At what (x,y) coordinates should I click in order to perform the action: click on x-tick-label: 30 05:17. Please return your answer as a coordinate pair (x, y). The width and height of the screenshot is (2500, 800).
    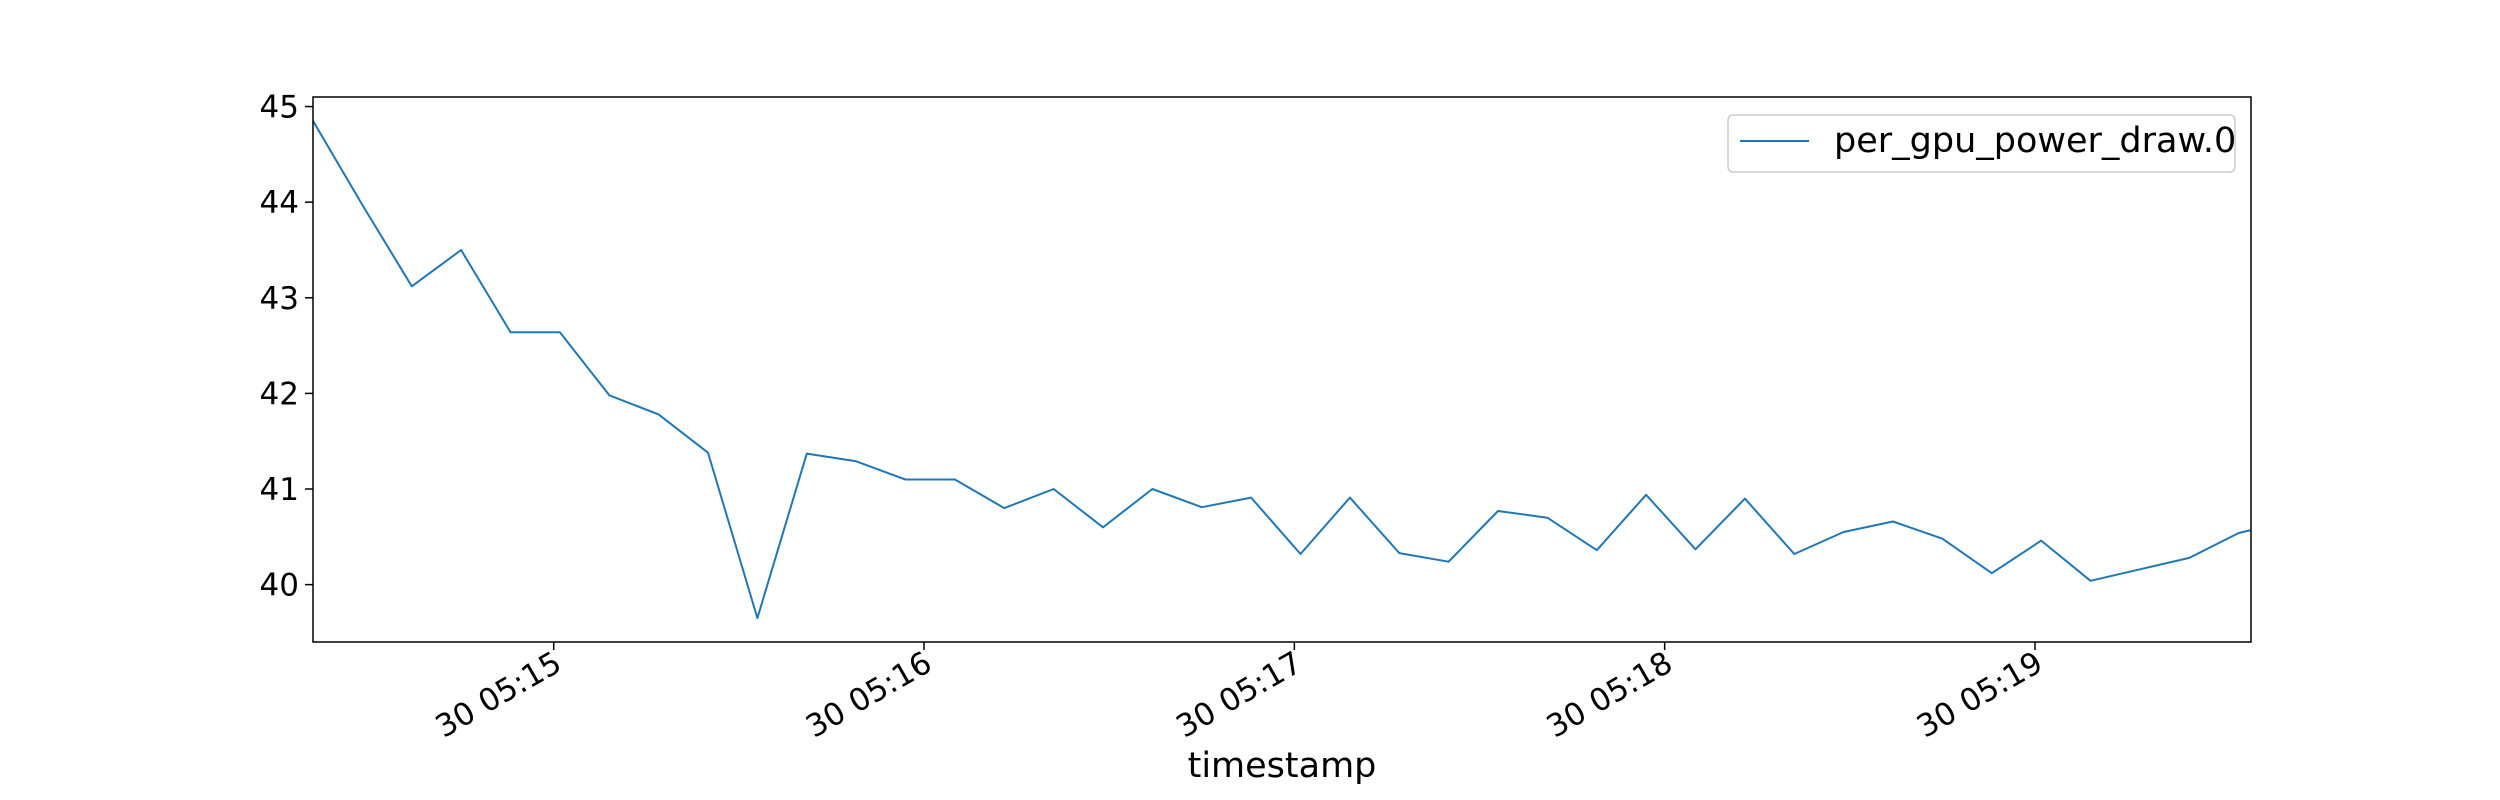
    Looking at the image, I should click on (1239, 695).